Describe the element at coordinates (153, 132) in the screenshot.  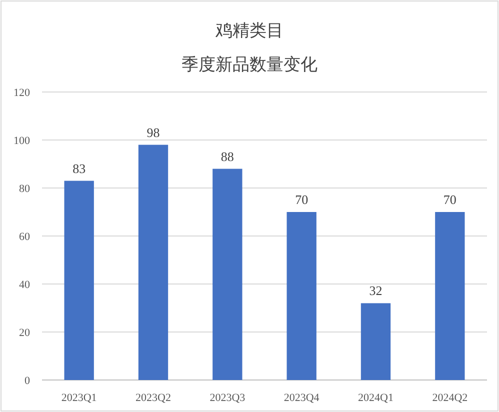
I see `data-label: 98` at that location.